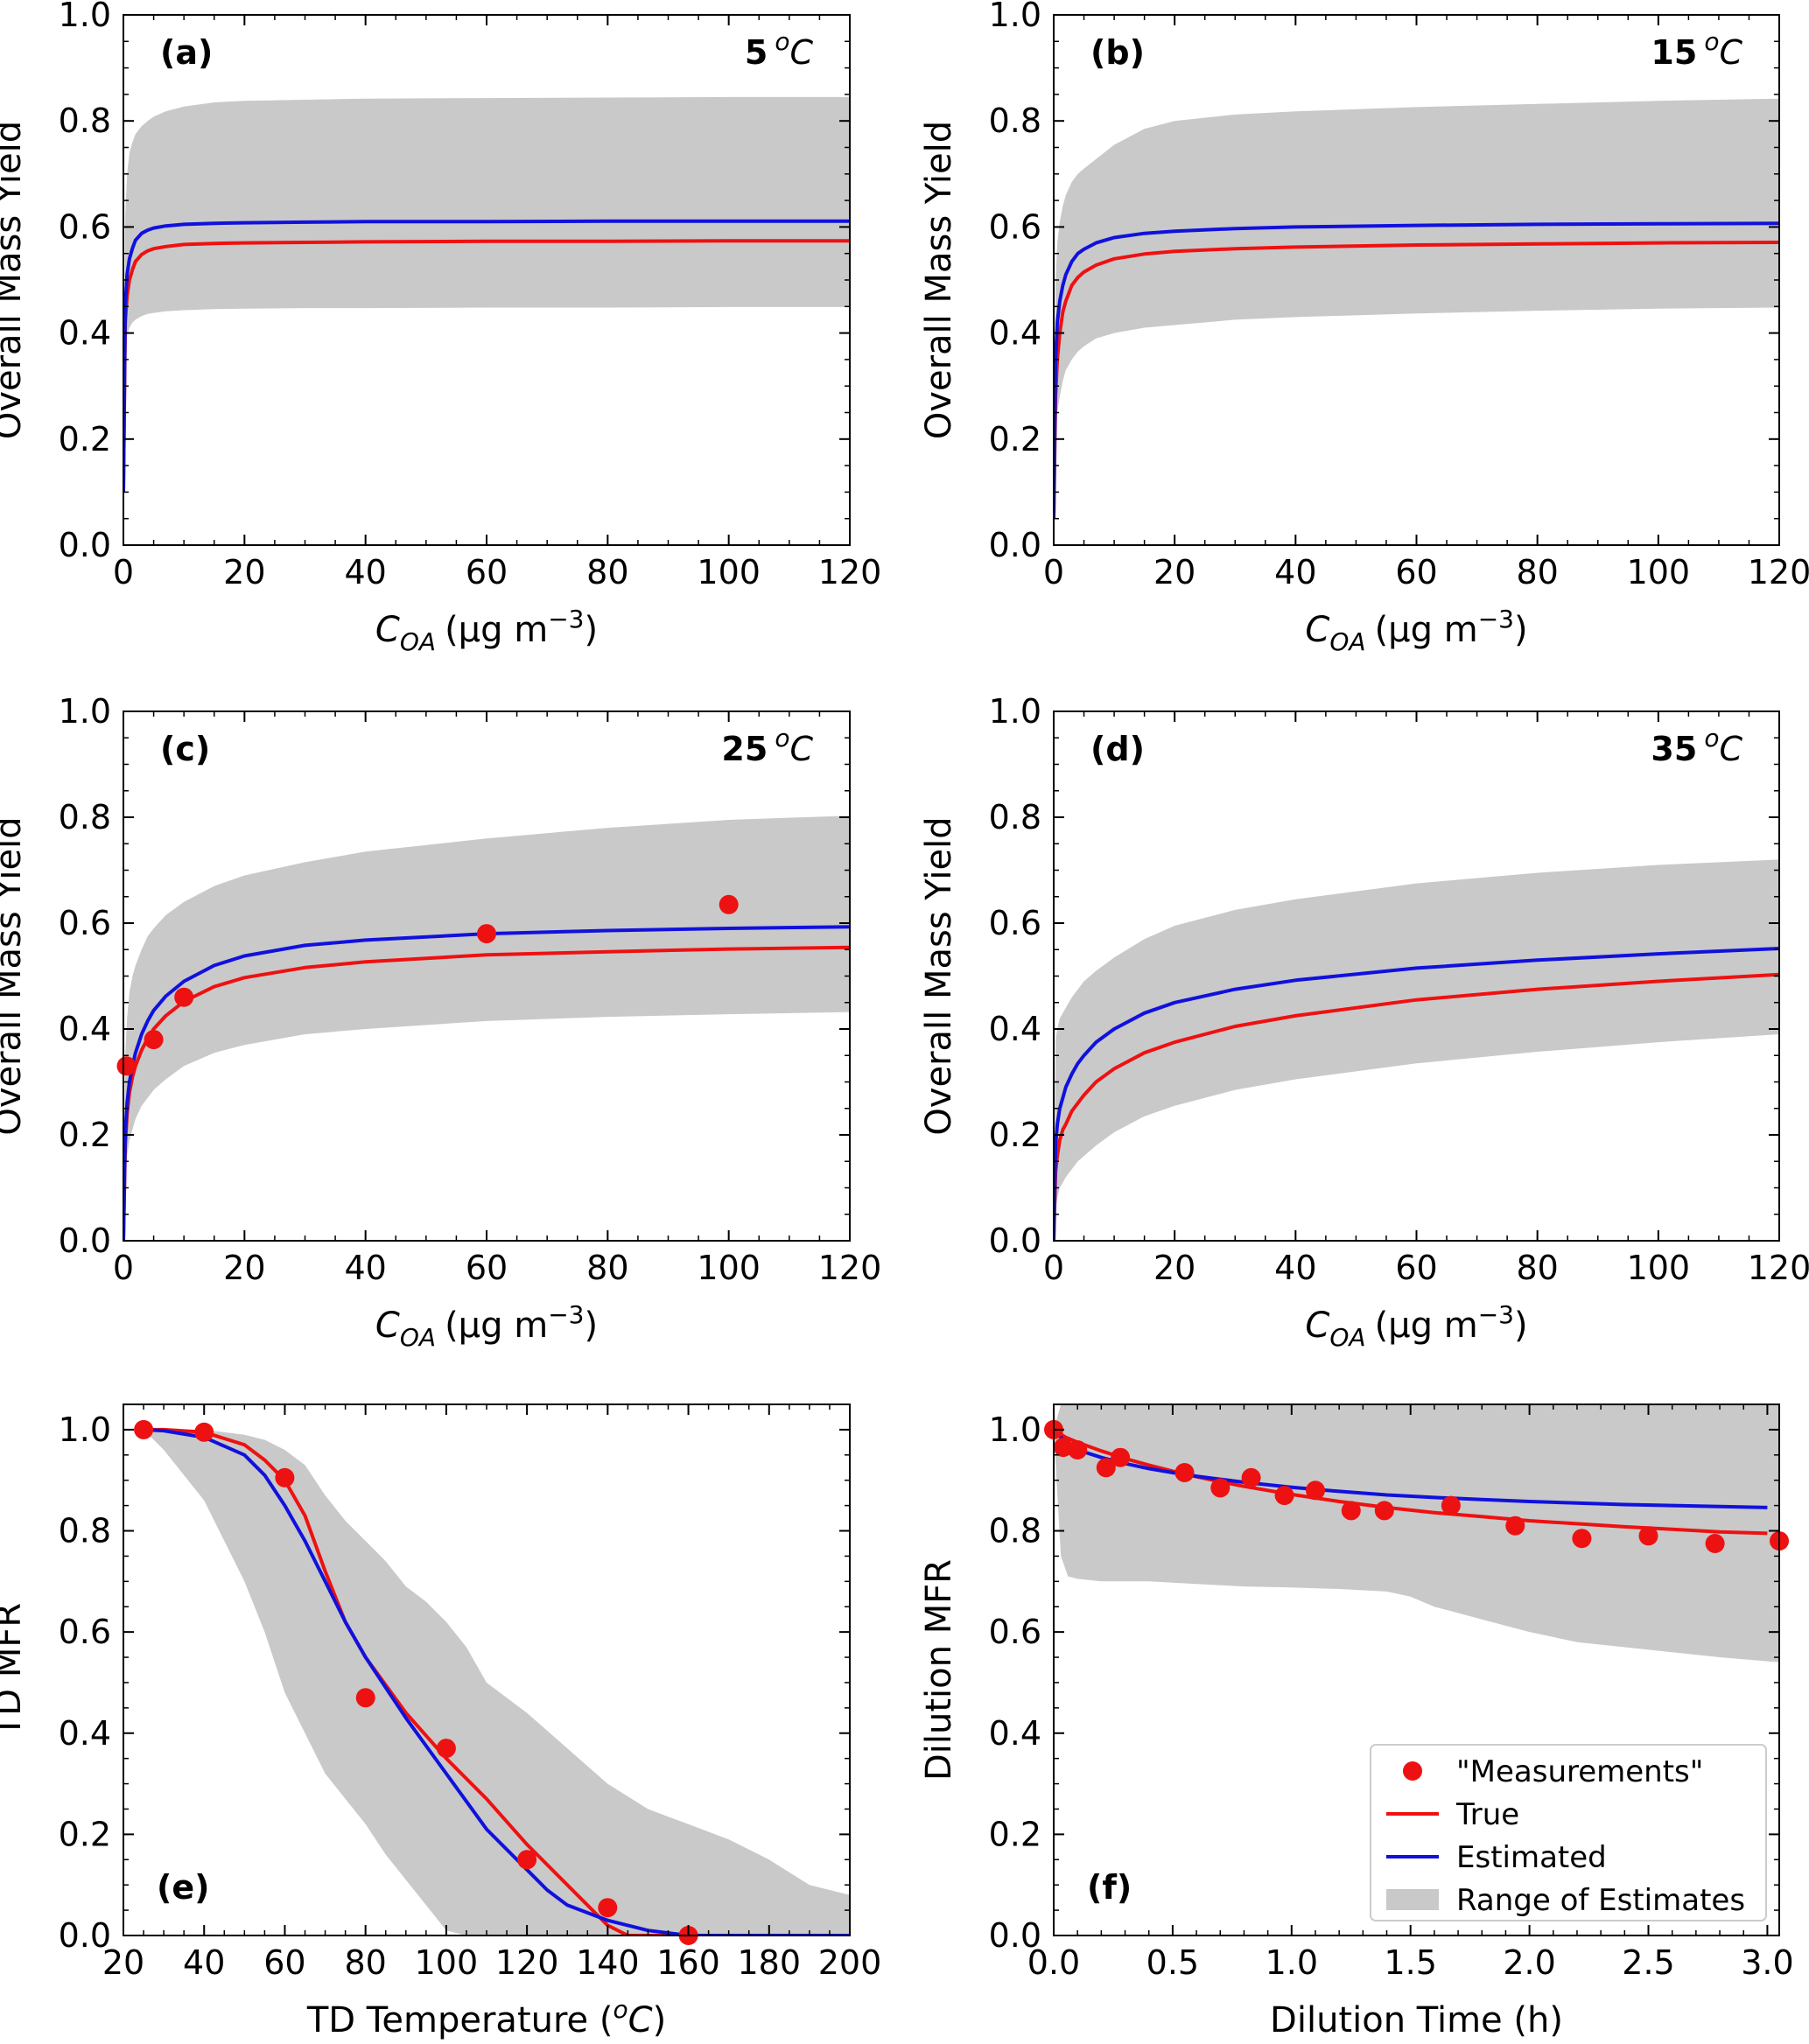  Describe the element at coordinates (640, 2020) in the screenshot. I see `x-label-italic: C` at that location.